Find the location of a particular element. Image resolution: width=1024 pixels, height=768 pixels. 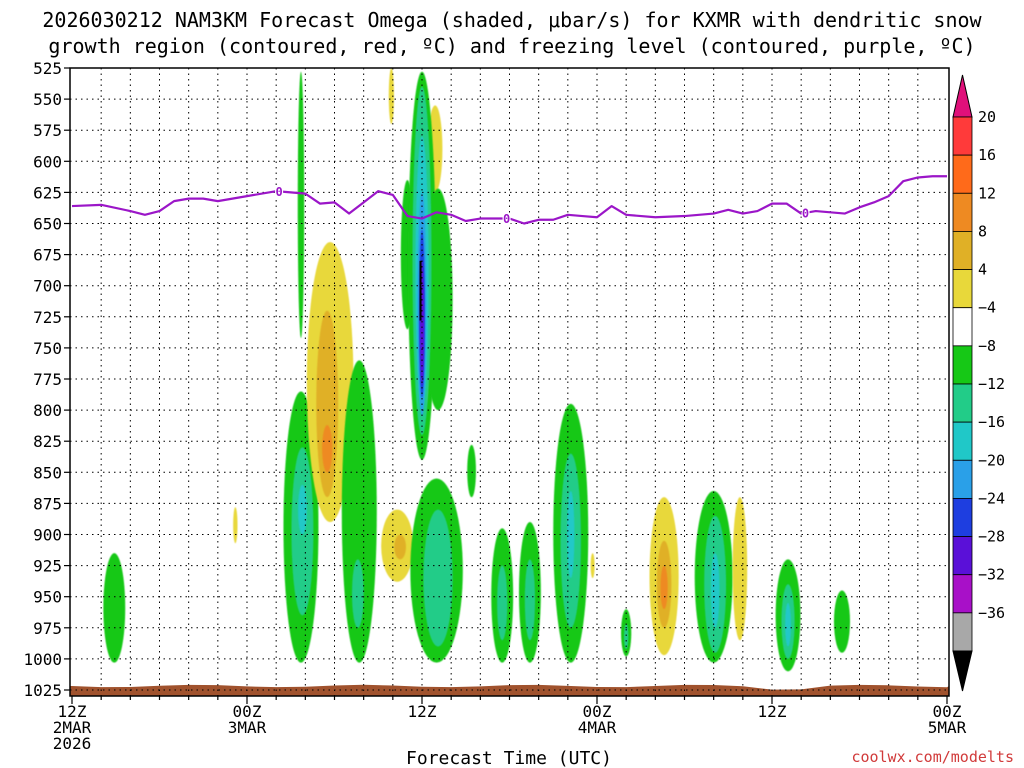

colorbar-level-label: 16 is located at coordinates (987, 155).